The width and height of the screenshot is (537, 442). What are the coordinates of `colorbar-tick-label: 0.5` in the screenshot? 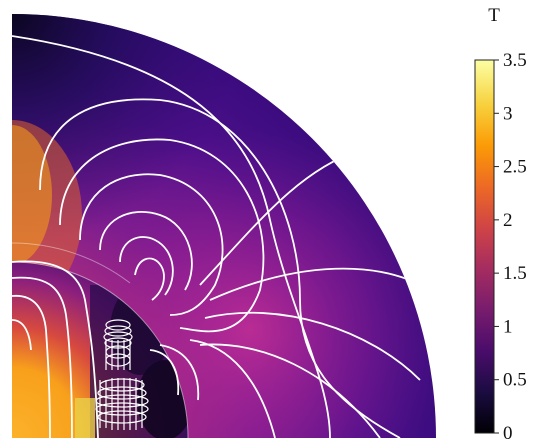 It's located at (515, 380).